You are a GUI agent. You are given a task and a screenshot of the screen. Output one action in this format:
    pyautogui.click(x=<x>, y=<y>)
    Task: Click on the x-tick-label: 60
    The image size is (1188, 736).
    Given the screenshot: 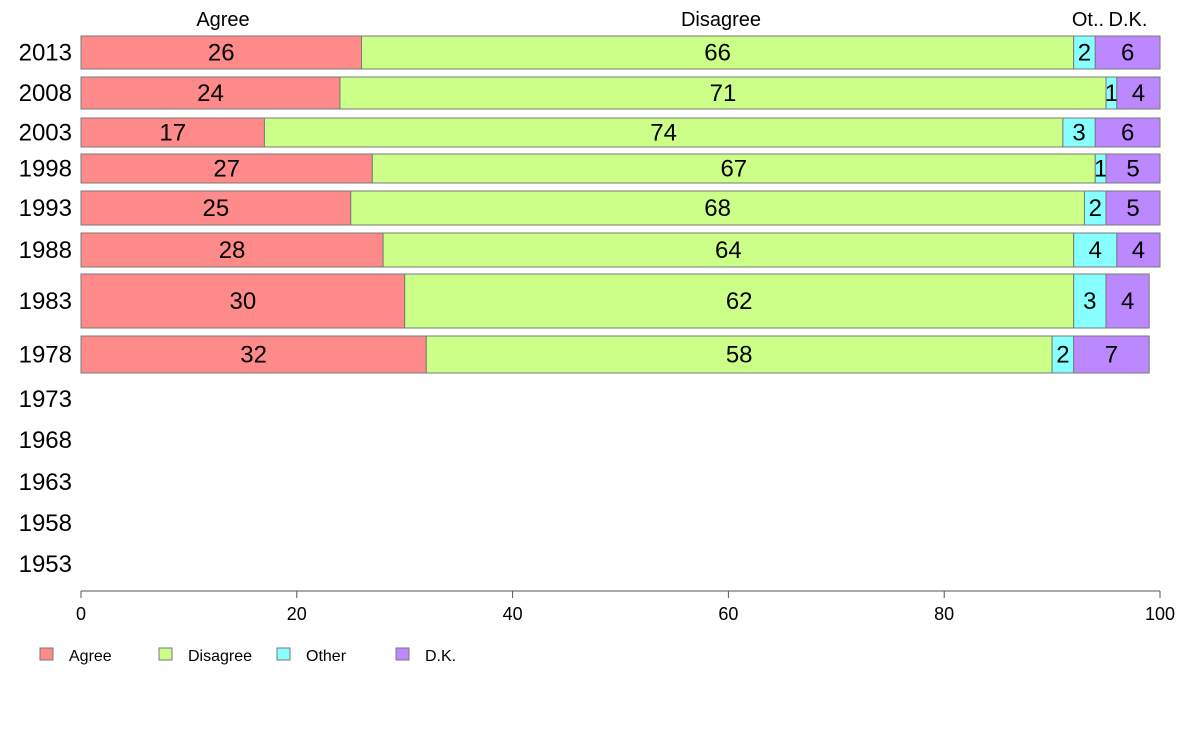 What is the action you would take?
    pyautogui.click(x=728, y=614)
    